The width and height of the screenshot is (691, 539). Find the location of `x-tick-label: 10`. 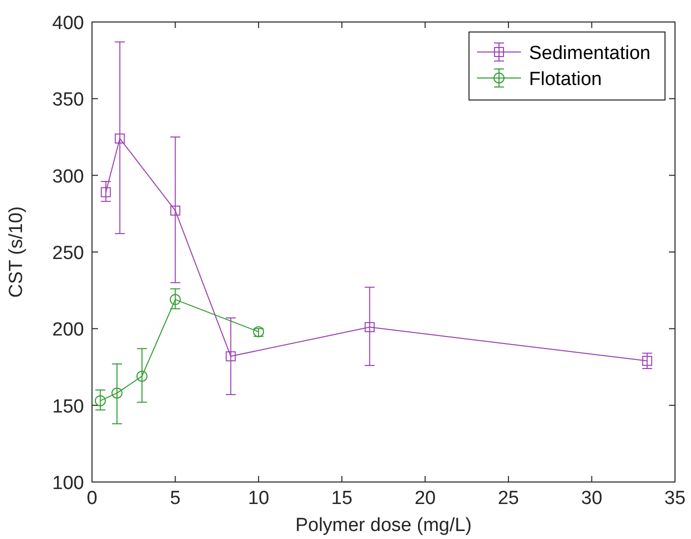

x-tick-label: 10 is located at coordinates (259, 498).